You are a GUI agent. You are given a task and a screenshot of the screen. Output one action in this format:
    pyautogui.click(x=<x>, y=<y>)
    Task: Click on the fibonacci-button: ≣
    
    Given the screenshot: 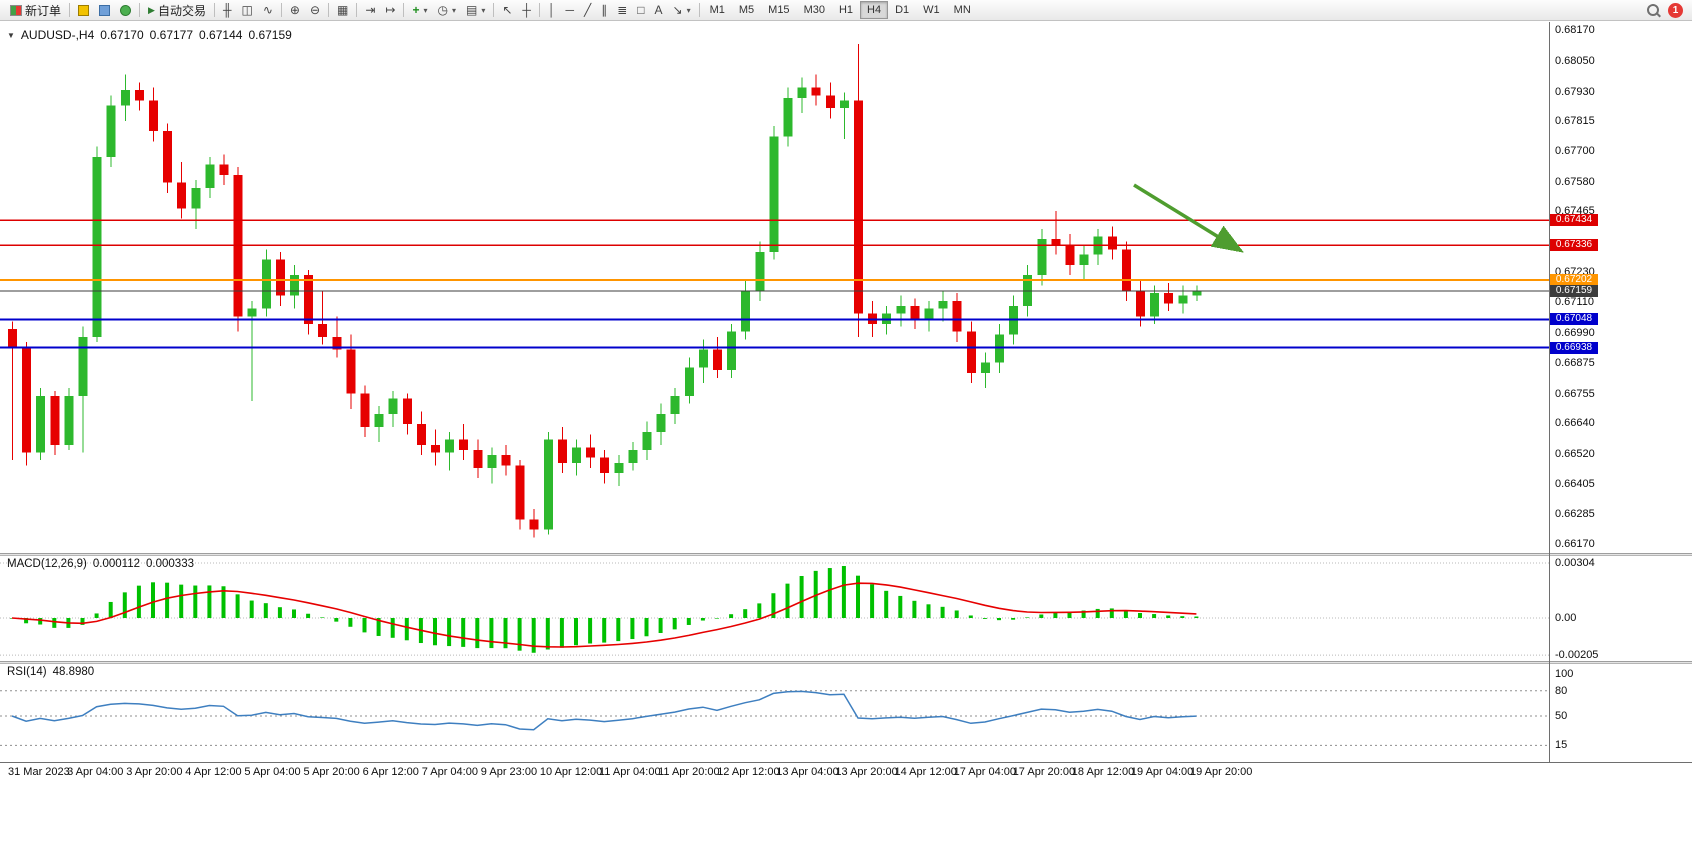 What is the action you would take?
    pyautogui.click(x=622, y=10)
    